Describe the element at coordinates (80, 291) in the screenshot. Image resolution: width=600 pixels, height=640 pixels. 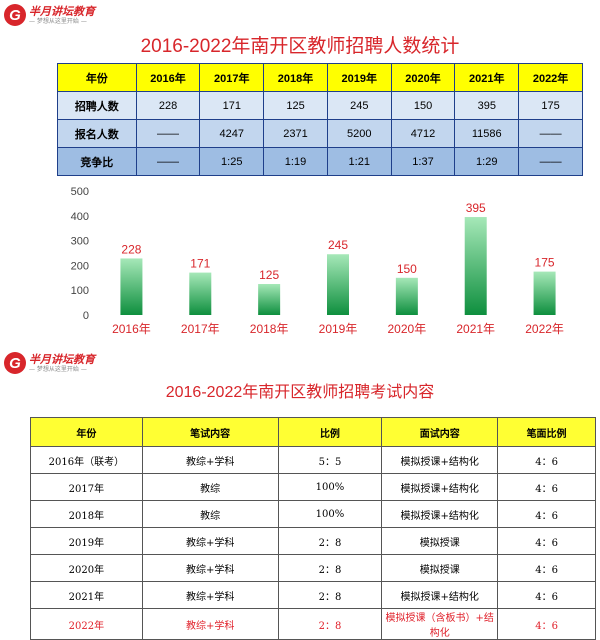
I see `y-tick-label: 100` at that location.